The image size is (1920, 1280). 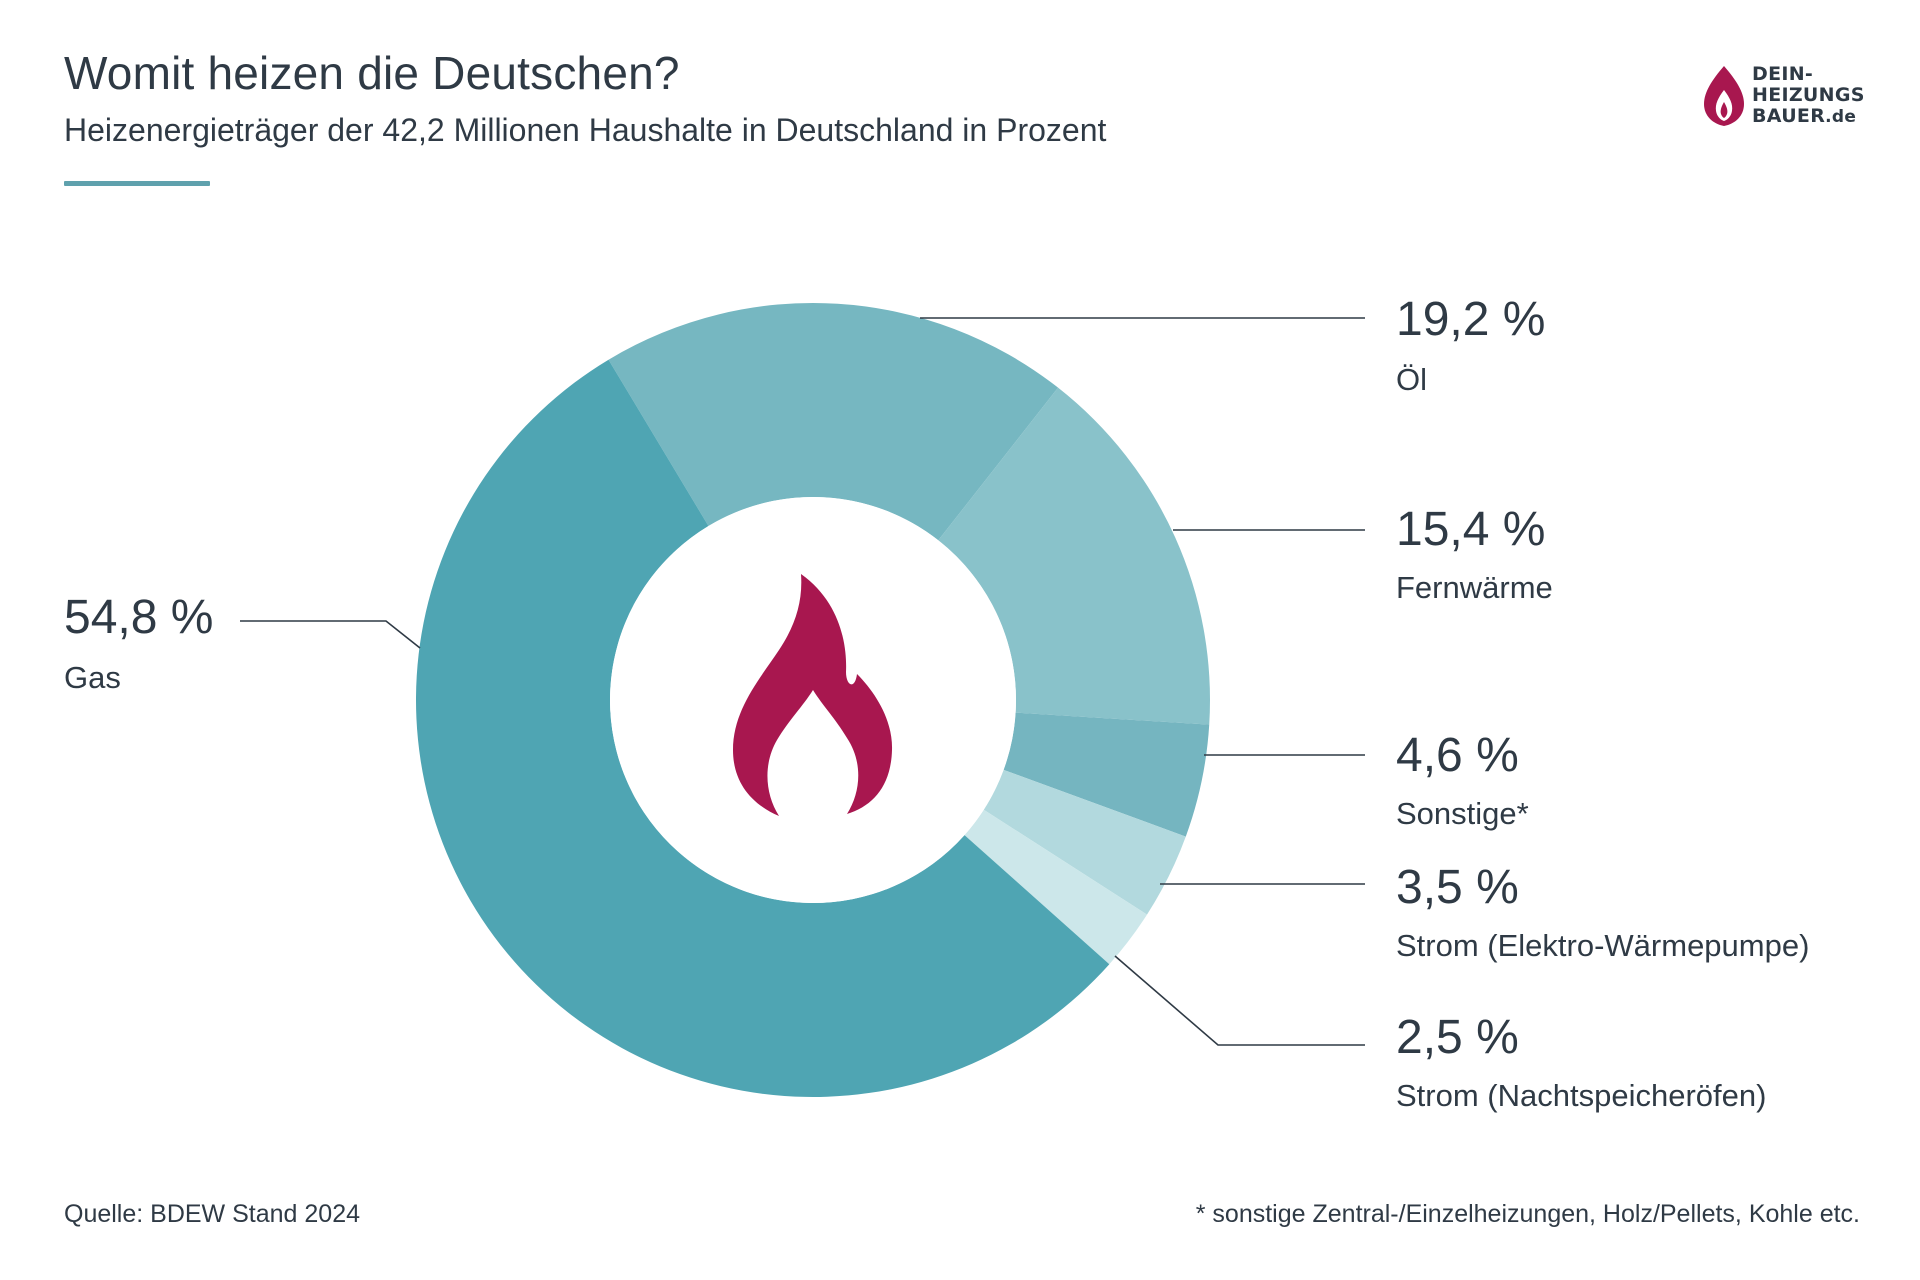 What do you see at coordinates (139, 617) in the screenshot?
I see `value-label-gas: 54,8 %` at bounding box center [139, 617].